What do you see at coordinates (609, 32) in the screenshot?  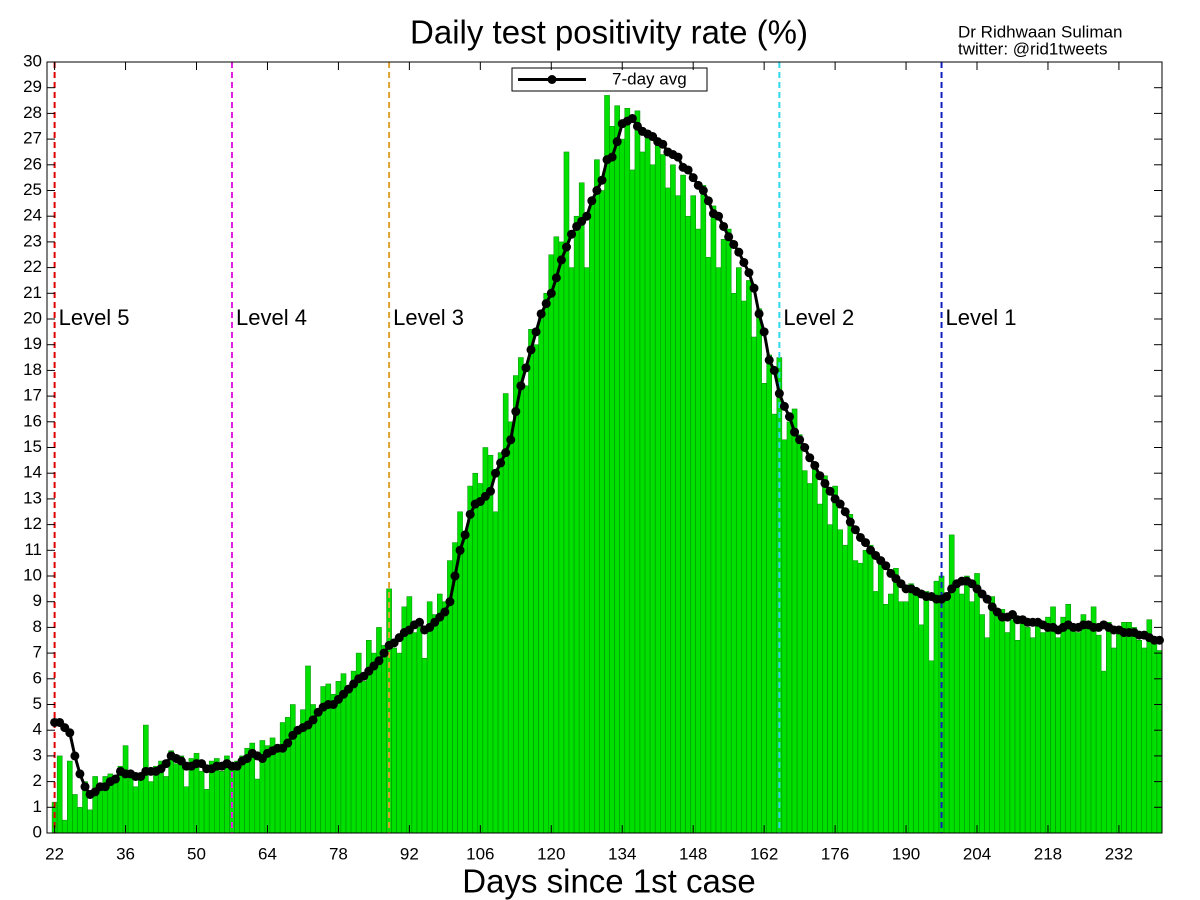 I see `chart-title: Daily test positivity rate (%)` at bounding box center [609, 32].